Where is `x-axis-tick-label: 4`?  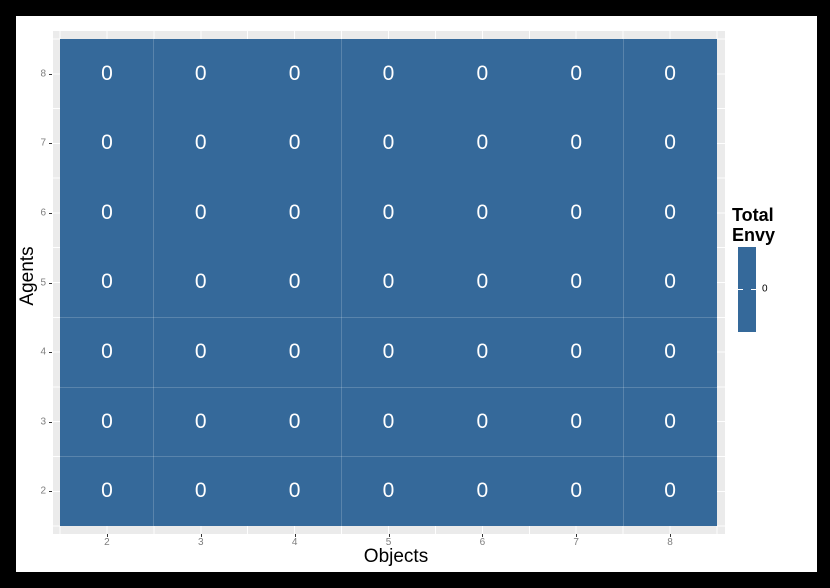 x-axis-tick-label: 4 is located at coordinates (294, 542).